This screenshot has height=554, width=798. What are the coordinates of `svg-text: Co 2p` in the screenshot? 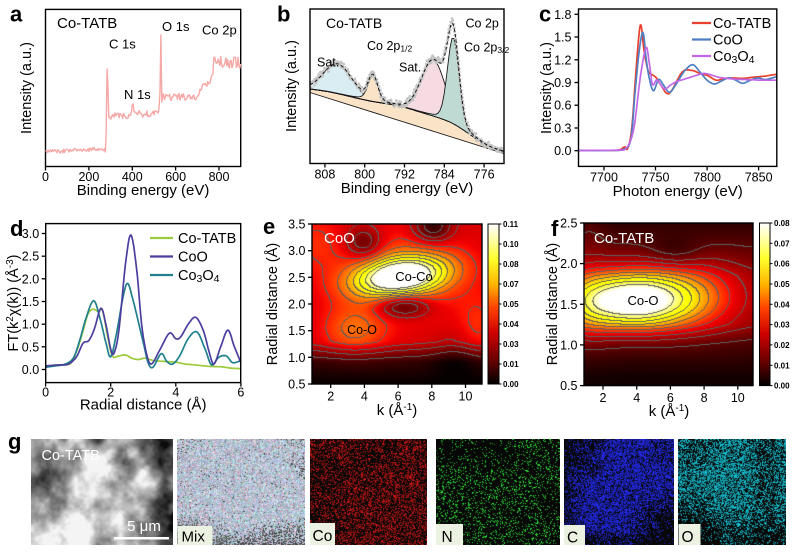 It's located at (219, 30).